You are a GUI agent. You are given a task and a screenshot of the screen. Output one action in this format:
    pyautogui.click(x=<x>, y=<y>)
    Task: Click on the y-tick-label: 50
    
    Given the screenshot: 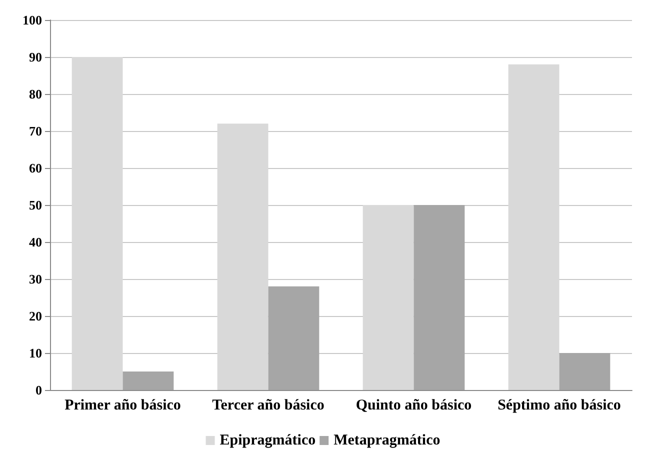 What is the action you would take?
    pyautogui.click(x=35, y=205)
    